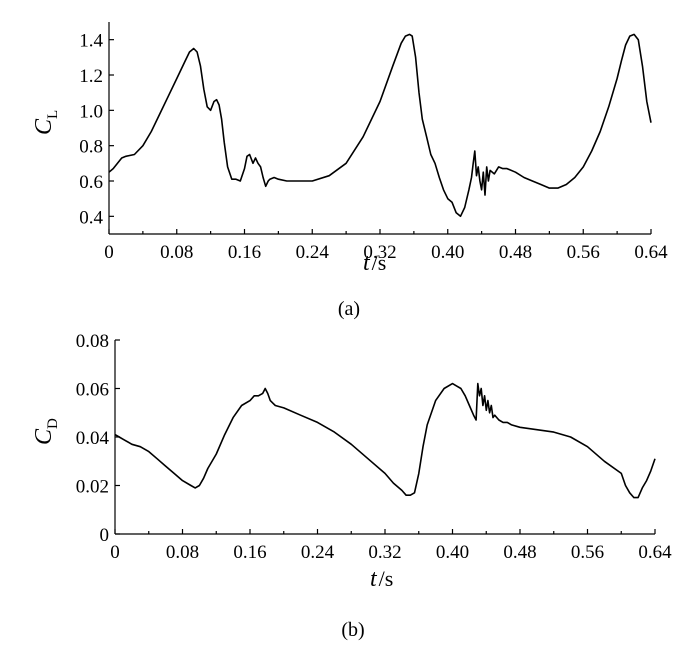 Image resolution: width=698 pixels, height=654 pixels. What do you see at coordinates (249, 552) in the screenshot?
I see `cd-x-tick-label: 0.16` at bounding box center [249, 552].